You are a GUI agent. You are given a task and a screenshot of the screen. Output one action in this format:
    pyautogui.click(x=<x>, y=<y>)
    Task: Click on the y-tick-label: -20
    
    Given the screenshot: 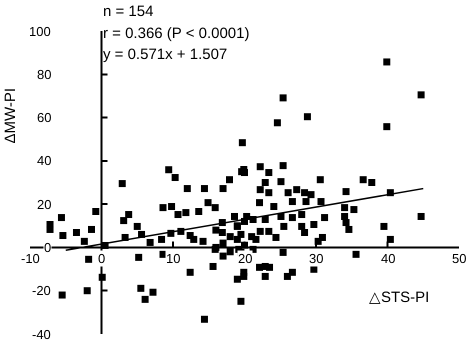 What is the action you would take?
    pyautogui.click(x=41, y=290)
    